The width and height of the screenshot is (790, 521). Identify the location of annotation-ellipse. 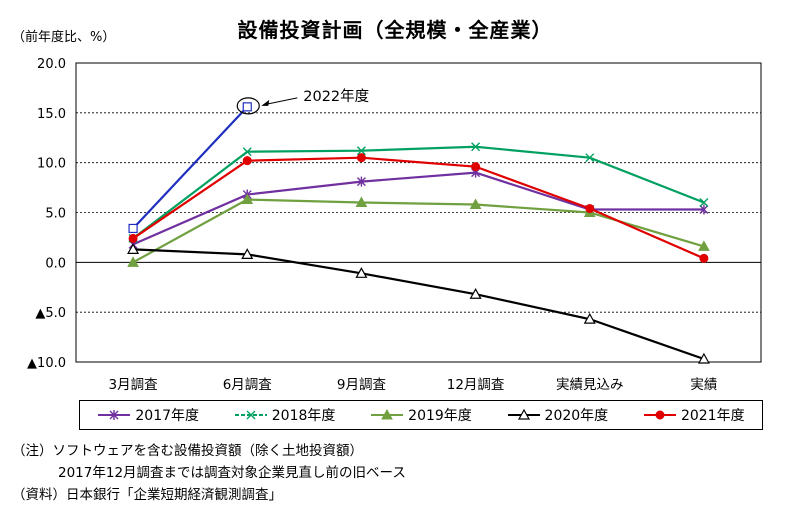
(248, 106).